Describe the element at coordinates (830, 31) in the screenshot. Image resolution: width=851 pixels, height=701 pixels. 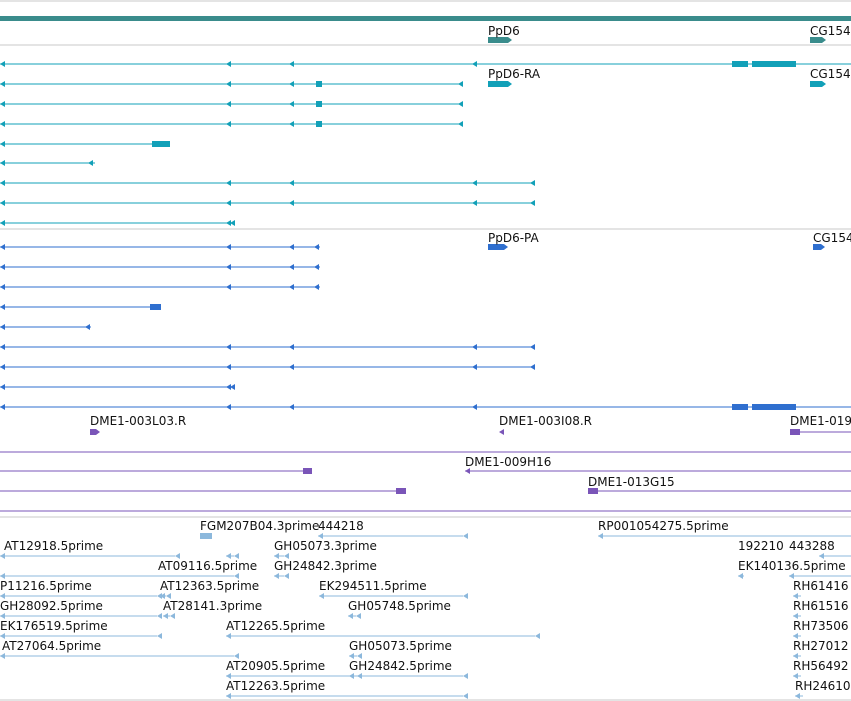
I see `gene-label-cg154: CG154` at that location.